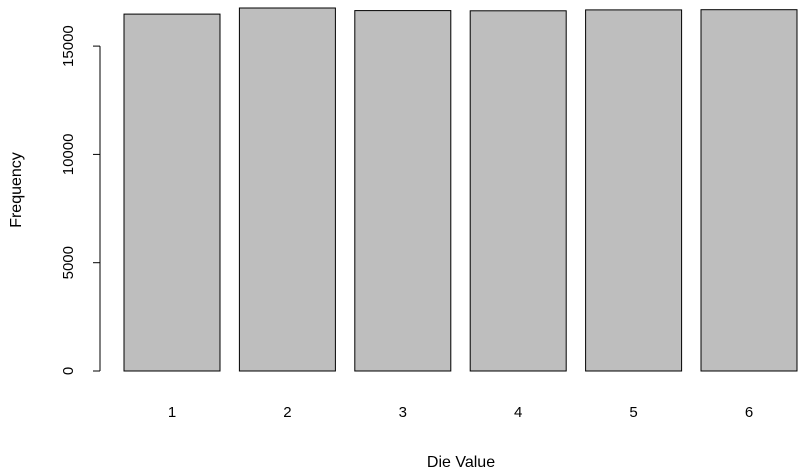 This screenshot has height=475, width=806. I want to click on x-tick-label-4: 4, so click(518, 412).